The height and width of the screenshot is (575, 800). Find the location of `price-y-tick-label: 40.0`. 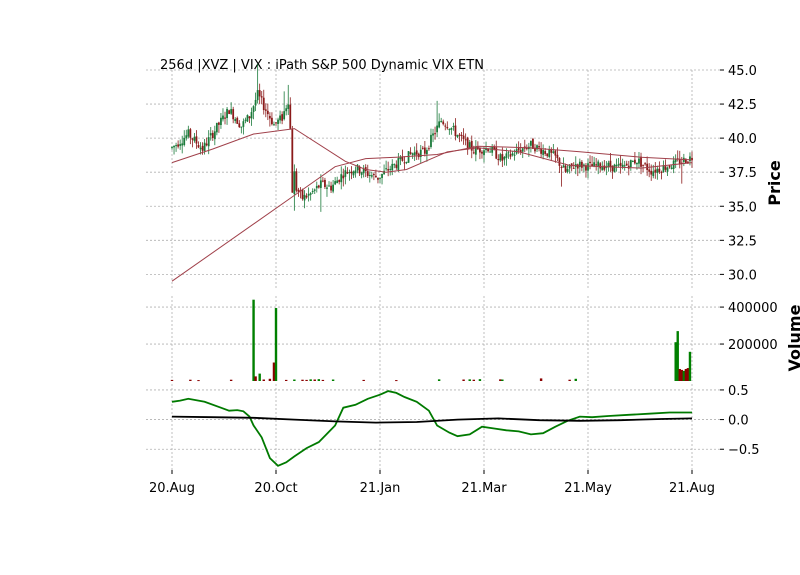

price-y-tick-label: 40.0 is located at coordinates (742, 139).